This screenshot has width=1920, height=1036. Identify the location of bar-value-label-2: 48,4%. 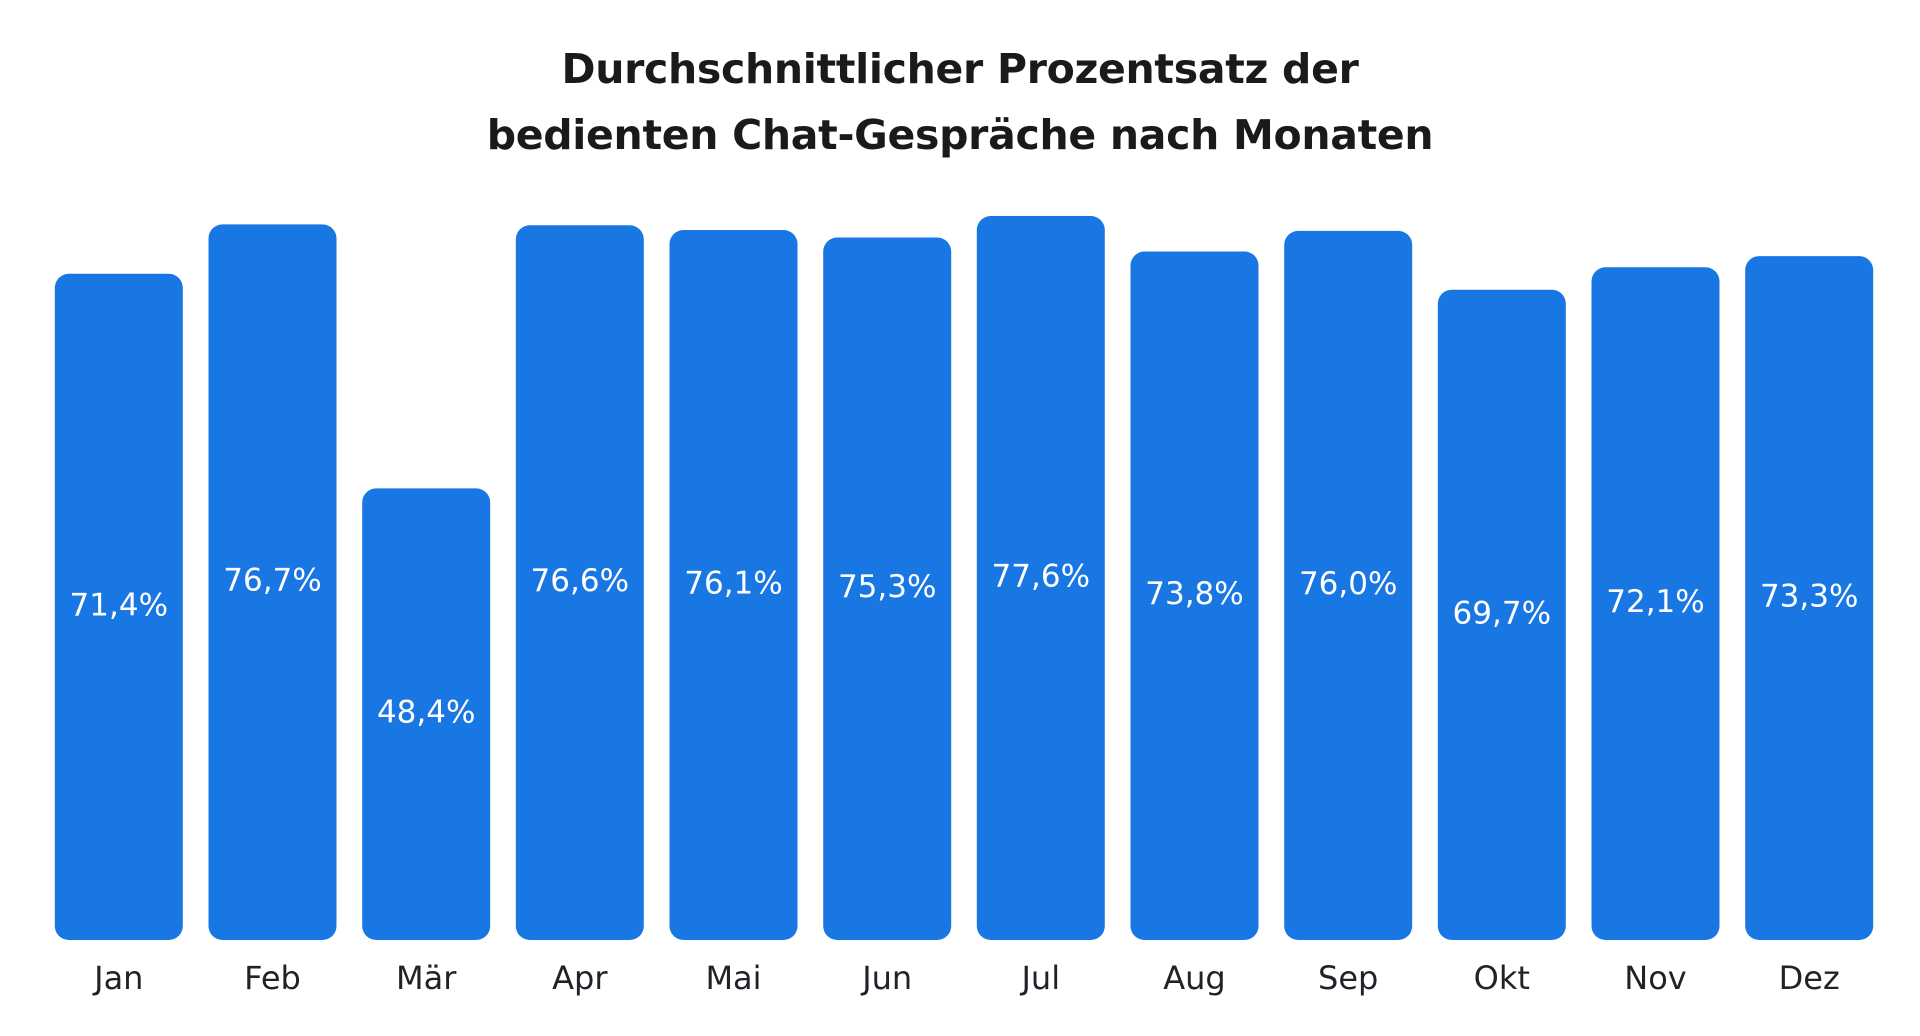
(426, 713).